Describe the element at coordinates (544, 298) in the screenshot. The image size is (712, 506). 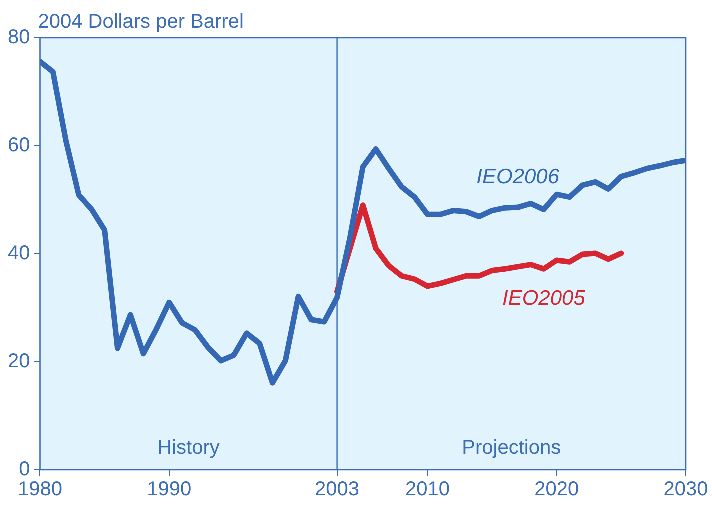
I see `series-label: IEO2005` at that location.